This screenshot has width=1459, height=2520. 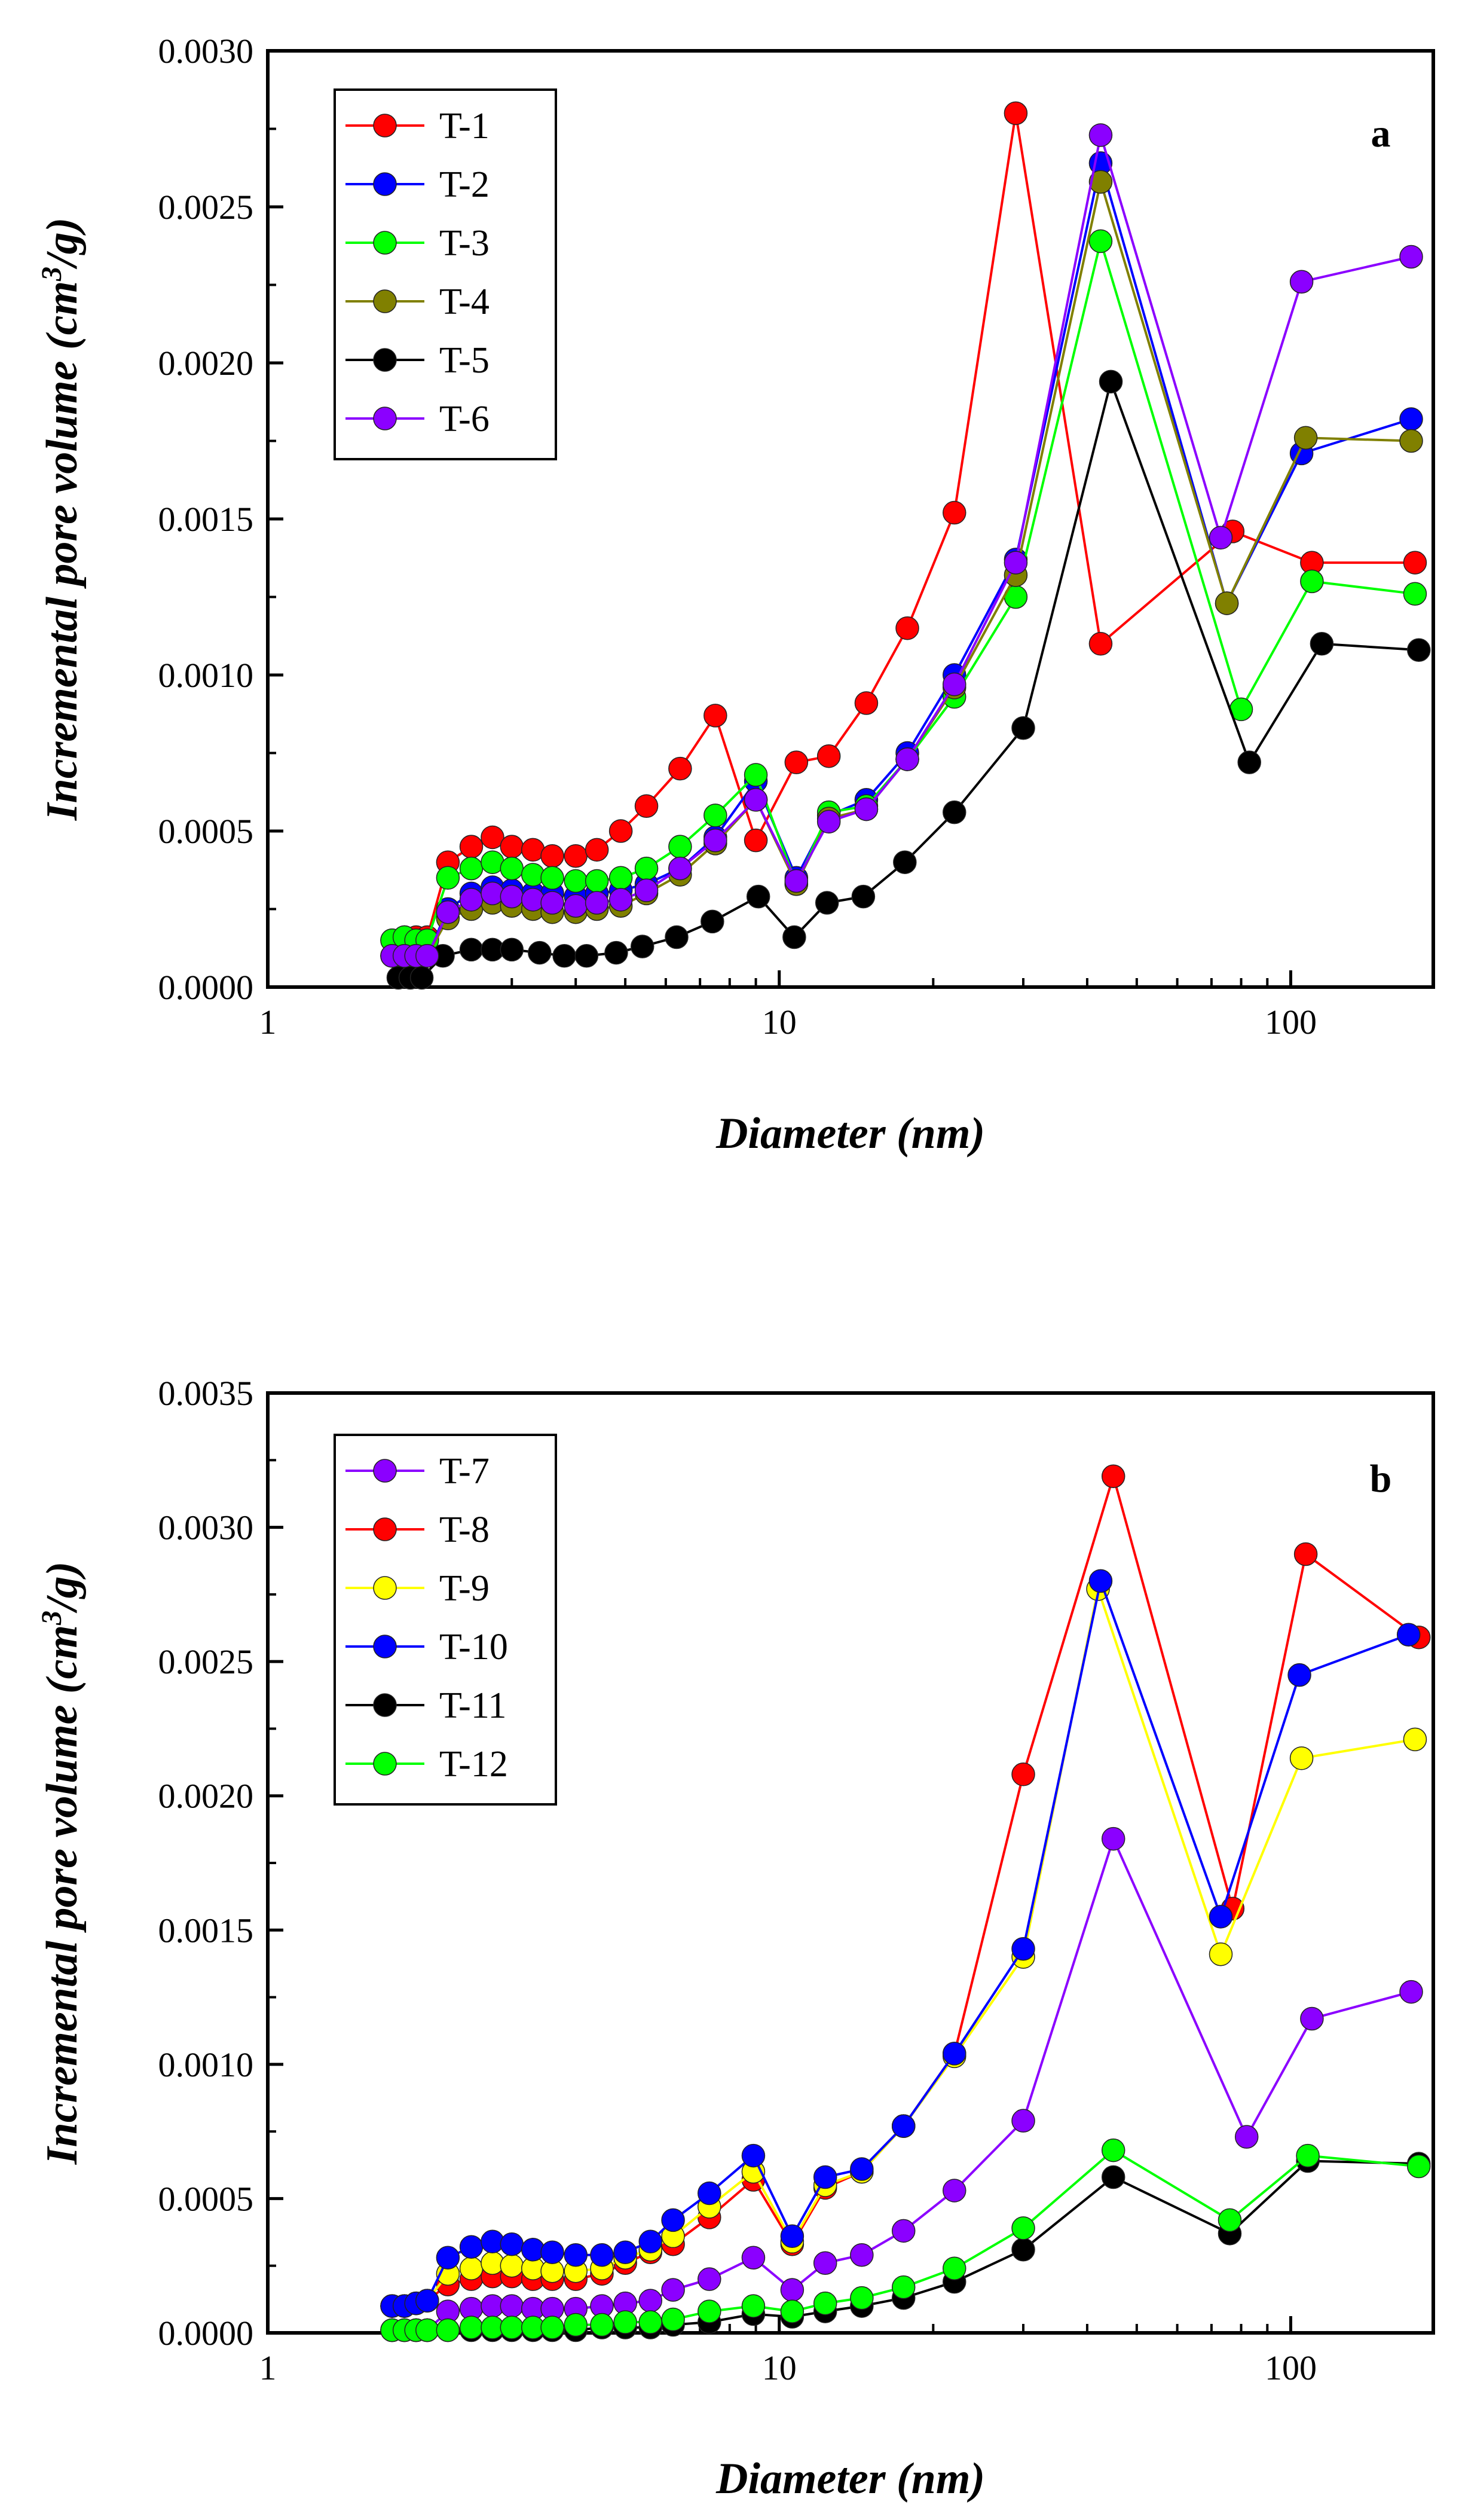 I want to click on legend-entry-T-8: T-8, so click(x=464, y=1530).